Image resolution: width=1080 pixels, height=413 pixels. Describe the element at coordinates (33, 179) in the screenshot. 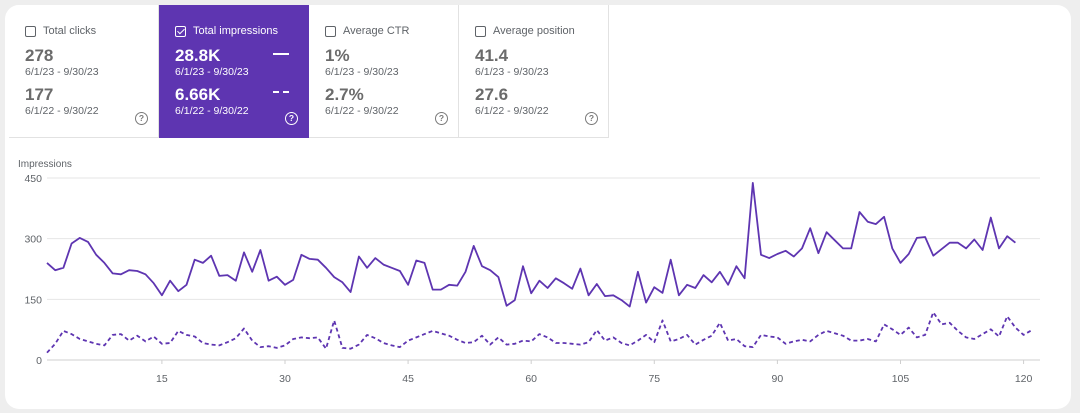

I see `y-tick-label: 450` at that location.